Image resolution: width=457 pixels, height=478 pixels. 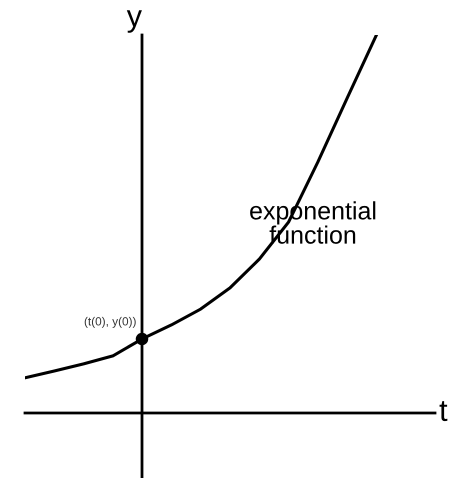 I want to click on annotation: (t(0), y(0)), so click(x=110, y=322).